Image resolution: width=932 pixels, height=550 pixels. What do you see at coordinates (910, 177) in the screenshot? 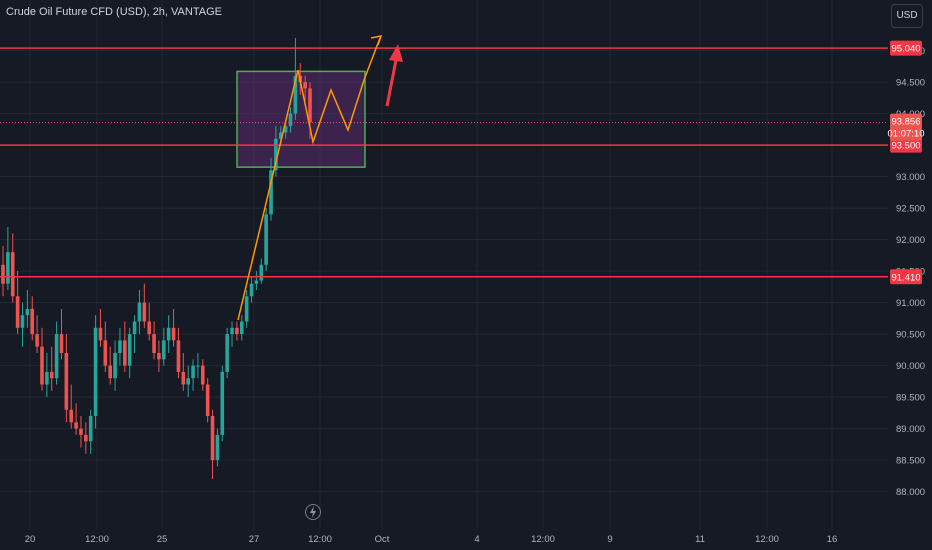
I see `y-tick-label: 93.000` at bounding box center [910, 177].